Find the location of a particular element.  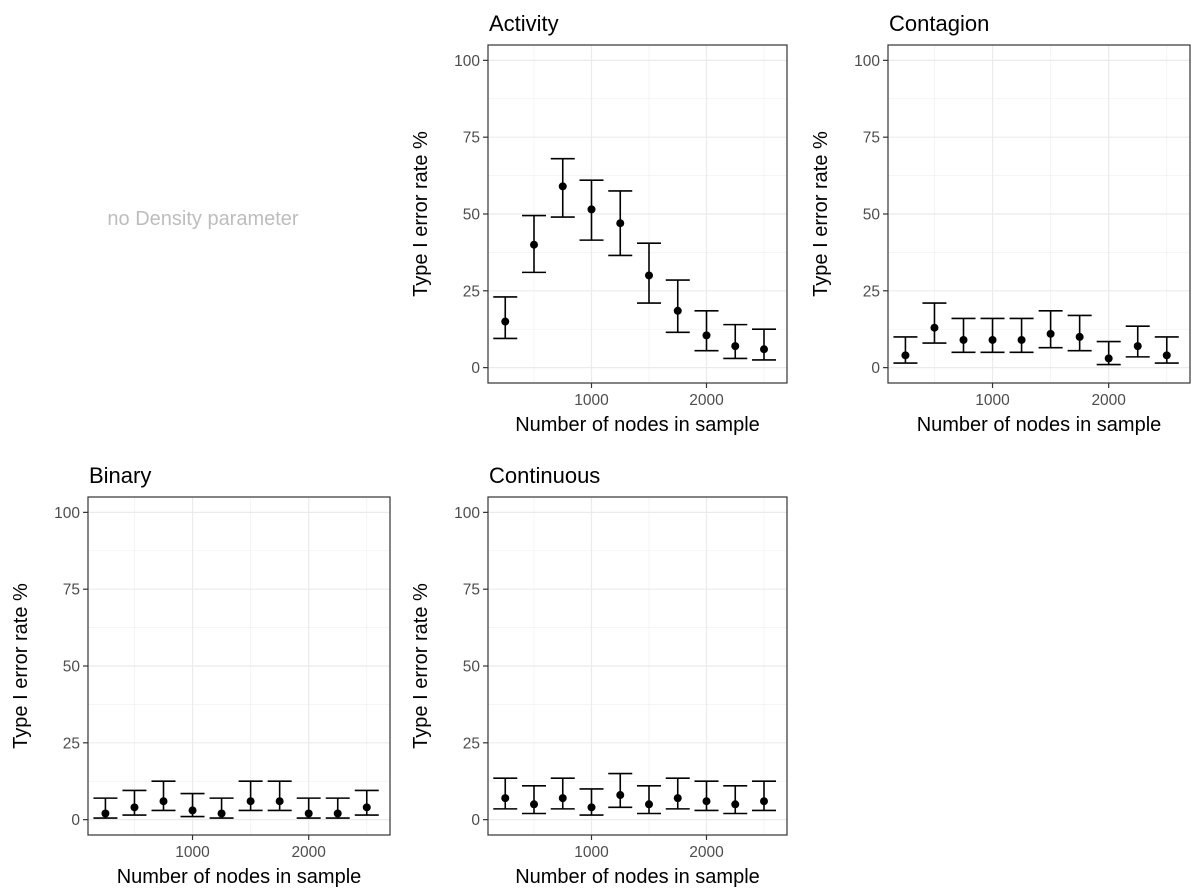

panel-title: Continuous is located at coordinates (544, 475).